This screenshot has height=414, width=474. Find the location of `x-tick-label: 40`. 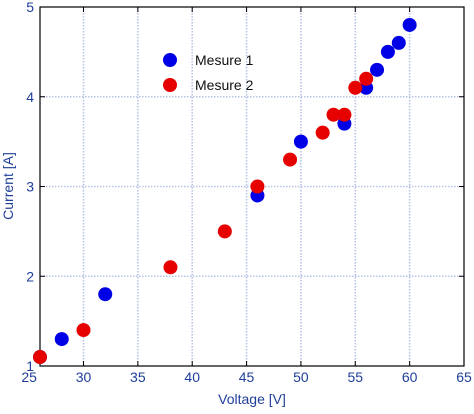

x-tick-label: 40 is located at coordinates (192, 377).